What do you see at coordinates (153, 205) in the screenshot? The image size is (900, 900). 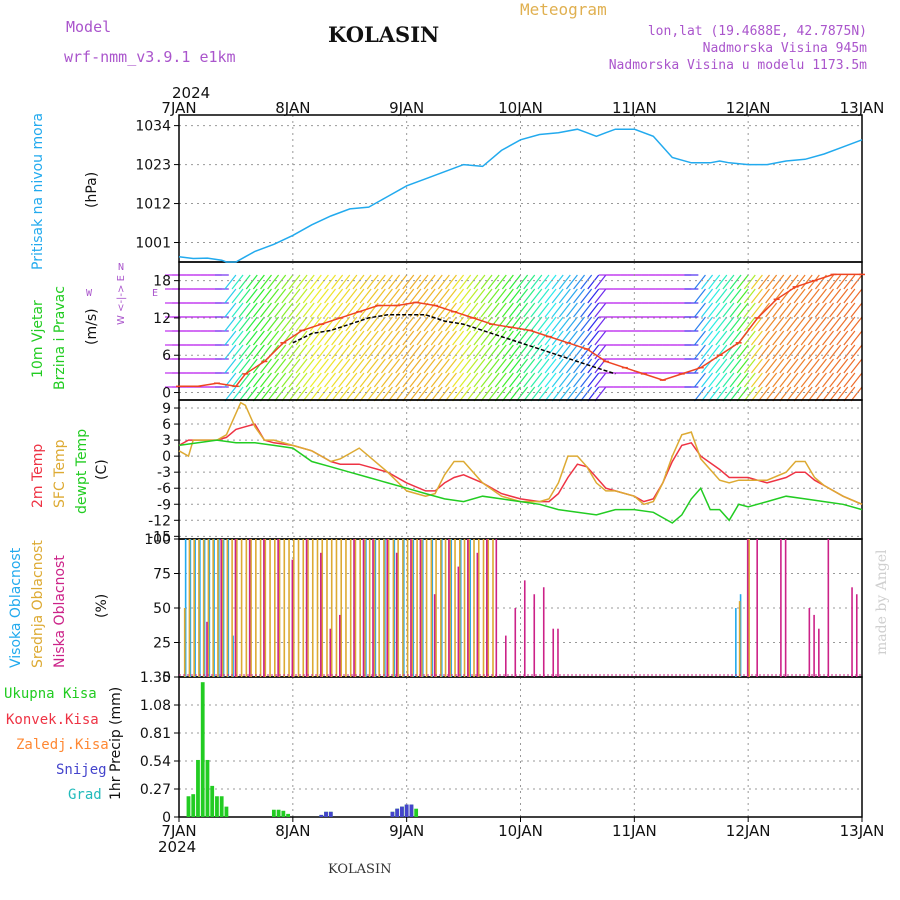 I see `pressure-y-tick-label: 1012` at bounding box center [153, 205].